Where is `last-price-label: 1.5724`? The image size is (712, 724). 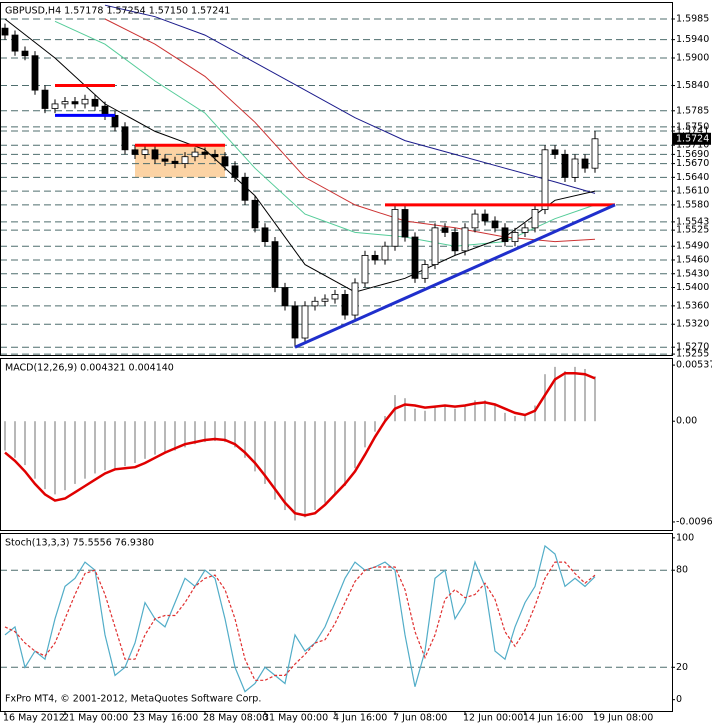 last-price-label: 1.5724 is located at coordinates (692, 138).